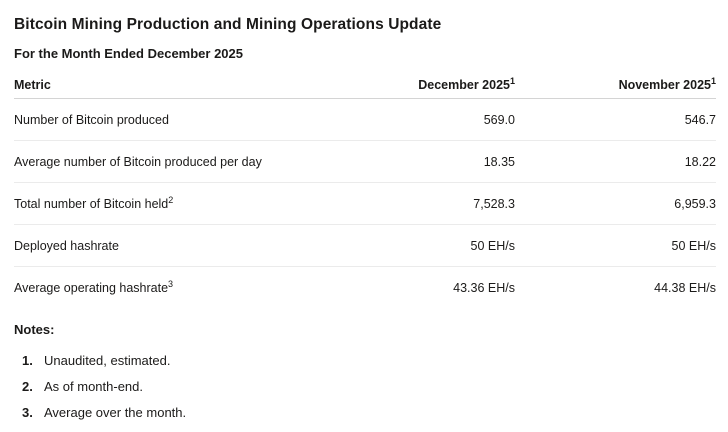  I want to click on december-value: 18.35, so click(499, 161).